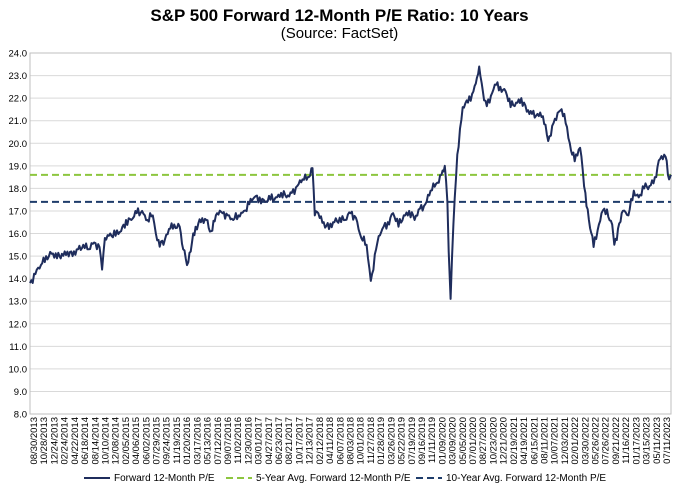  Describe the element at coordinates (596, 441) in the screenshot. I see `x-tick-label: 05/26/2022` at that location.